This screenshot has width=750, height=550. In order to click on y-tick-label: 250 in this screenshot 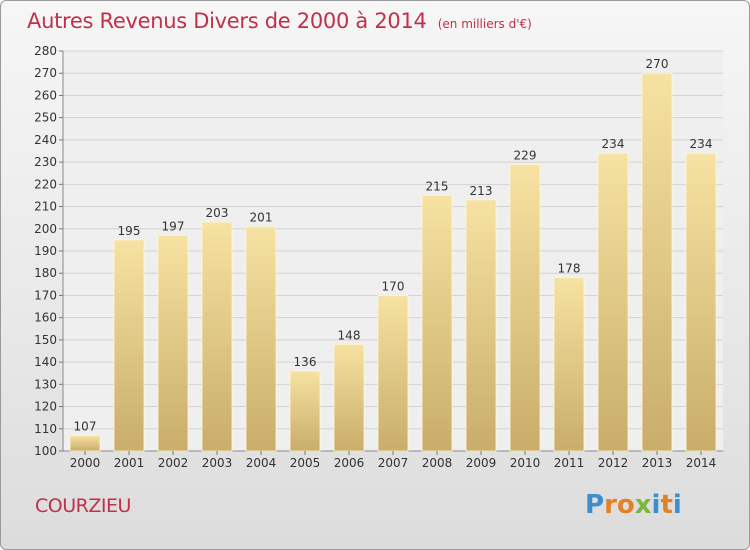, I will do `click(45, 118)`.